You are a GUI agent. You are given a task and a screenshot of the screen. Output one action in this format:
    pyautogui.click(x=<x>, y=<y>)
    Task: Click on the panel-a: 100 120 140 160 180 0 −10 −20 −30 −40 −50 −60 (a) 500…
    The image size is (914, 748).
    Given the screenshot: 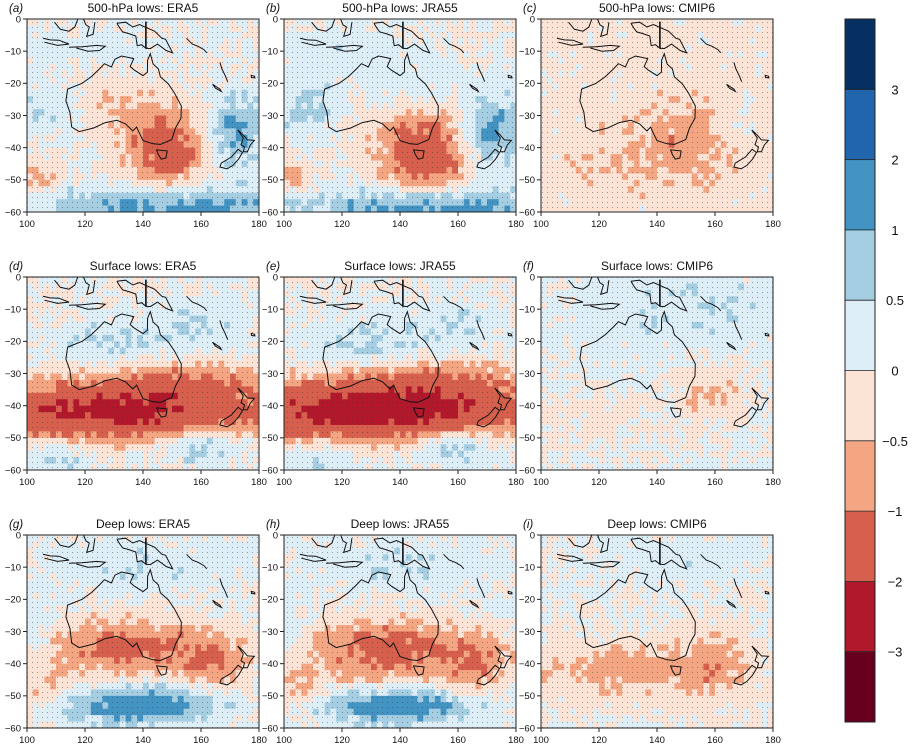 What is the action you would take?
    pyautogui.click(x=136, y=115)
    